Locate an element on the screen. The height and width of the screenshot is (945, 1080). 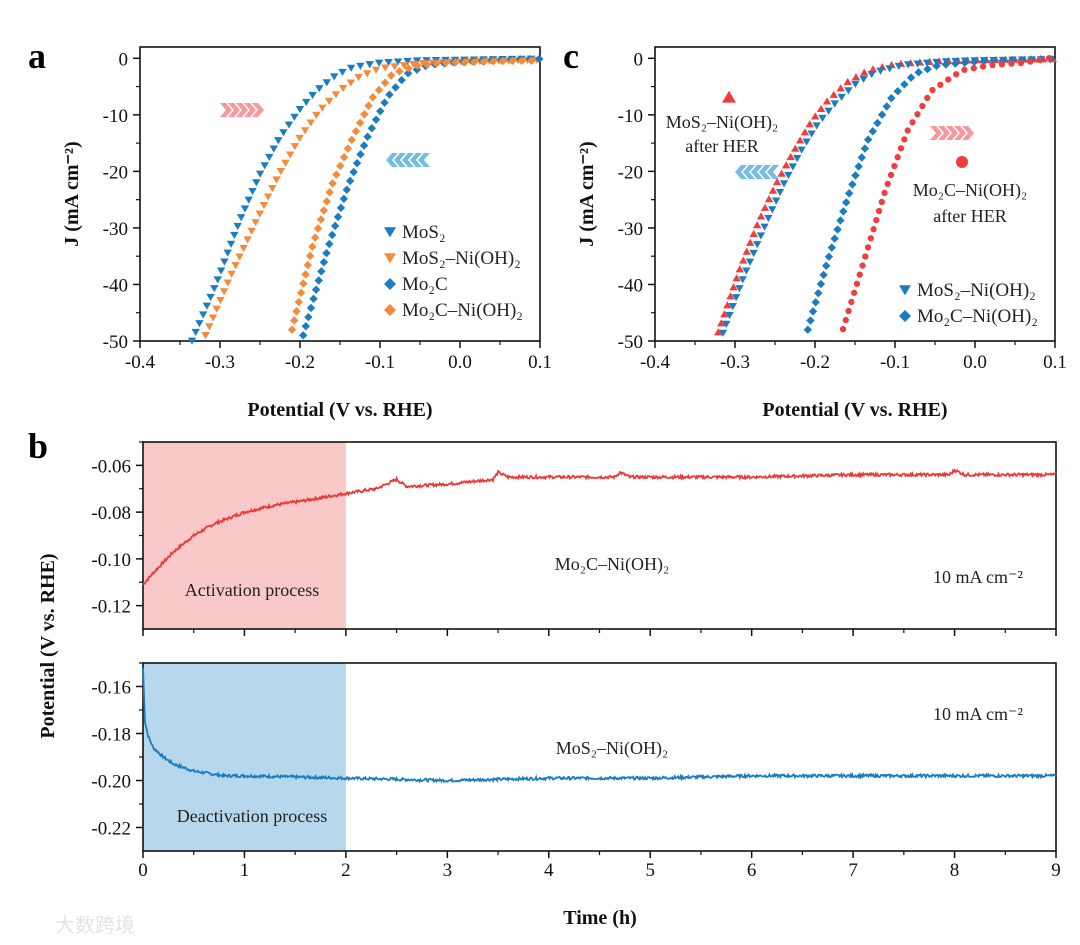
data-line is located at coordinates (599, 725).